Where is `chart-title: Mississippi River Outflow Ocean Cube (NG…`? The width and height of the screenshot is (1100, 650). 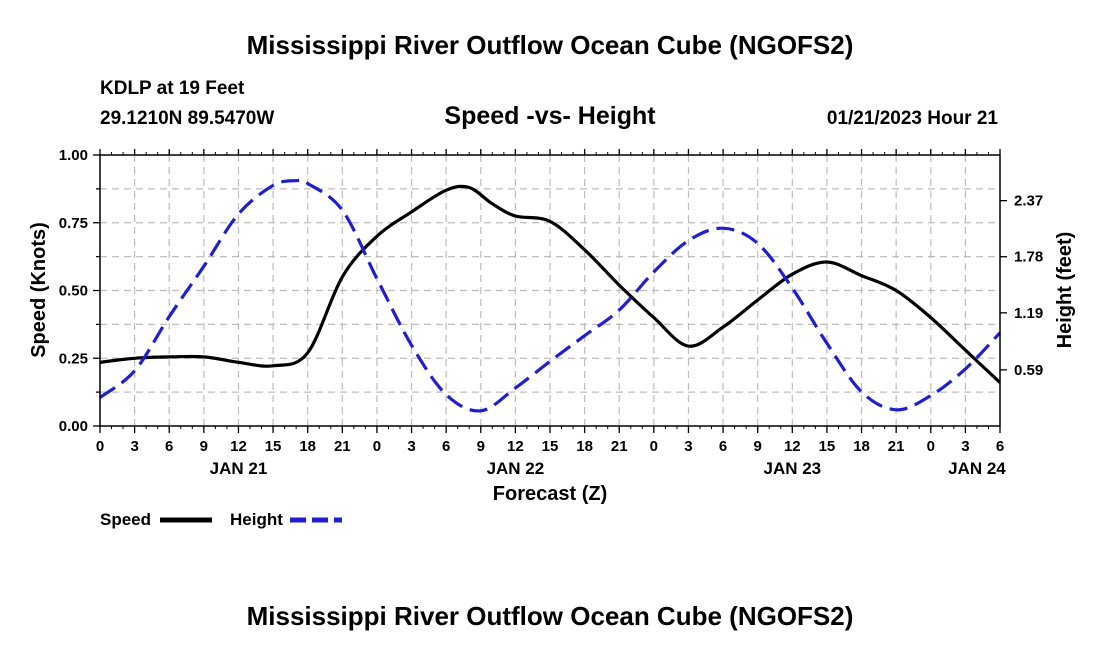 chart-title: Mississippi River Outflow Ocean Cube (NG… is located at coordinates (550, 45).